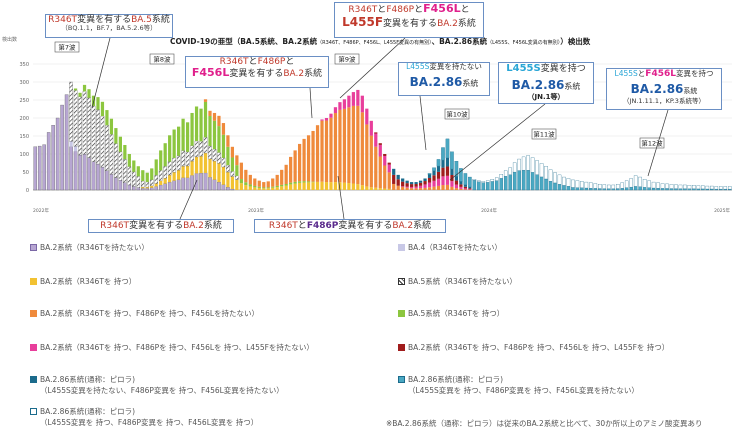  Describe the element at coordinates (144, 313) in the screenshot. I see `legend-item-ba2-f486p: BA.2系統（R346Tを 持つ、F486Pを 持つ、F456Lを持たない）` at that location.